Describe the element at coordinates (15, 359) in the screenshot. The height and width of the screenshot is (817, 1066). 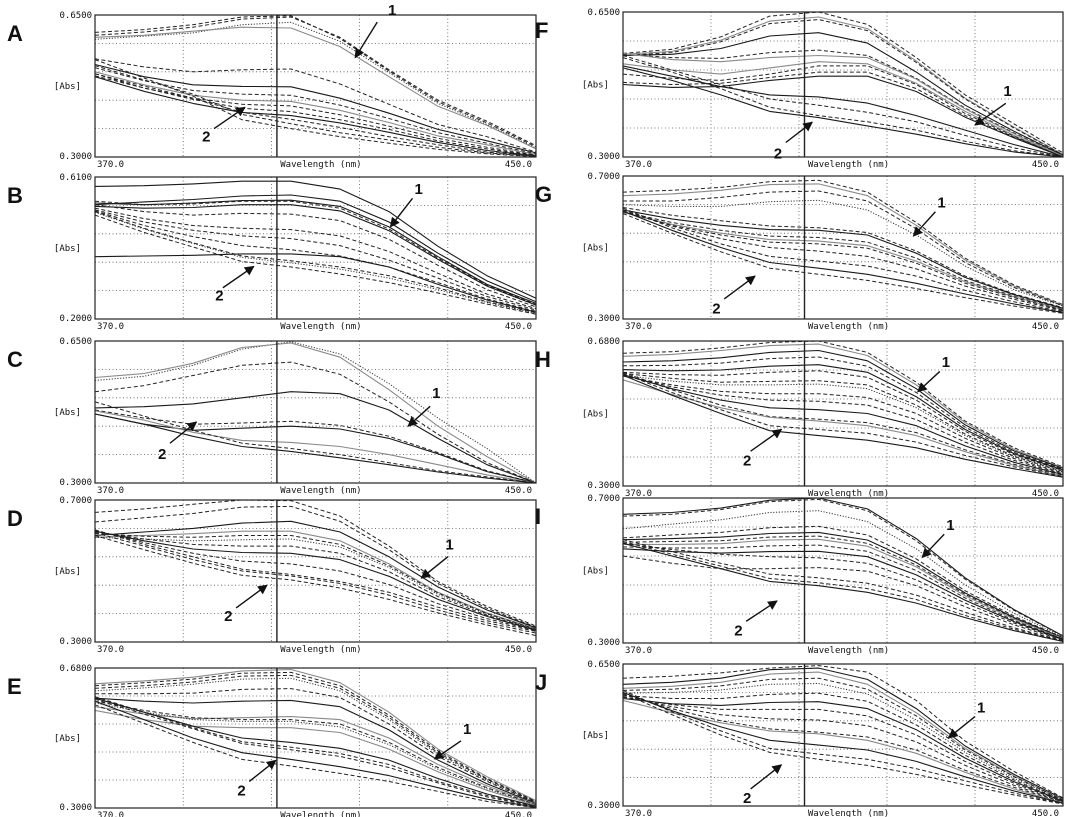
I see `panel-letter: C` at that location.